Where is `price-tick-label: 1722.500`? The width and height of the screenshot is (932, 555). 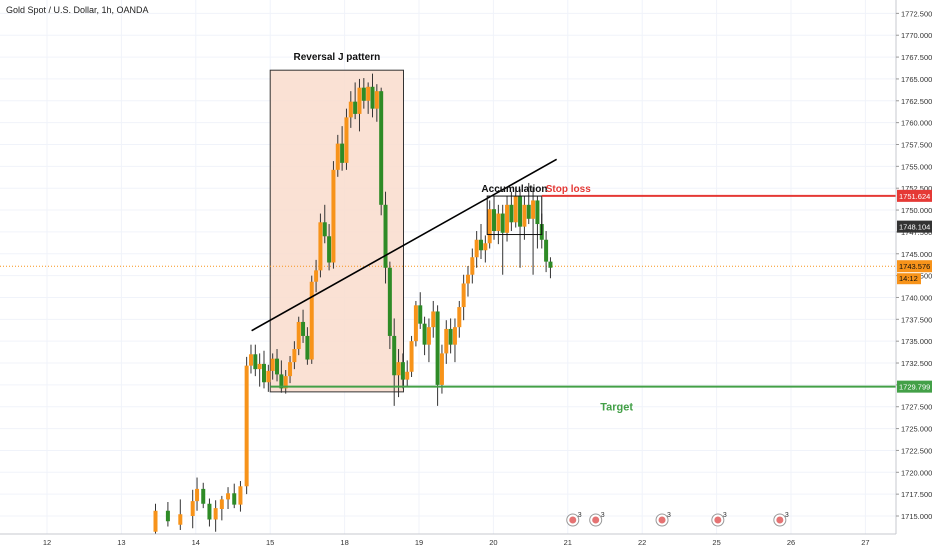
price-tick-label: 1722.500 is located at coordinates (916, 450).